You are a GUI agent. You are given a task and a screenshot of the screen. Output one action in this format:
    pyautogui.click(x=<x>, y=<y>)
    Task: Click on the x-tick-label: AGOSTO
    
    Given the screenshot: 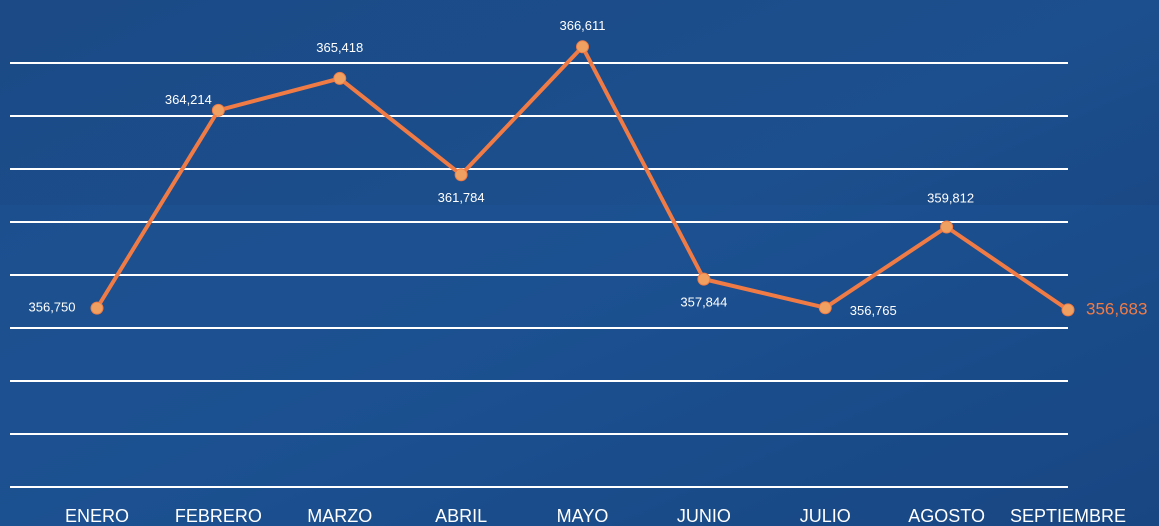 What is the action you would take?
    pyautogui.click(x=946, y=516)
    